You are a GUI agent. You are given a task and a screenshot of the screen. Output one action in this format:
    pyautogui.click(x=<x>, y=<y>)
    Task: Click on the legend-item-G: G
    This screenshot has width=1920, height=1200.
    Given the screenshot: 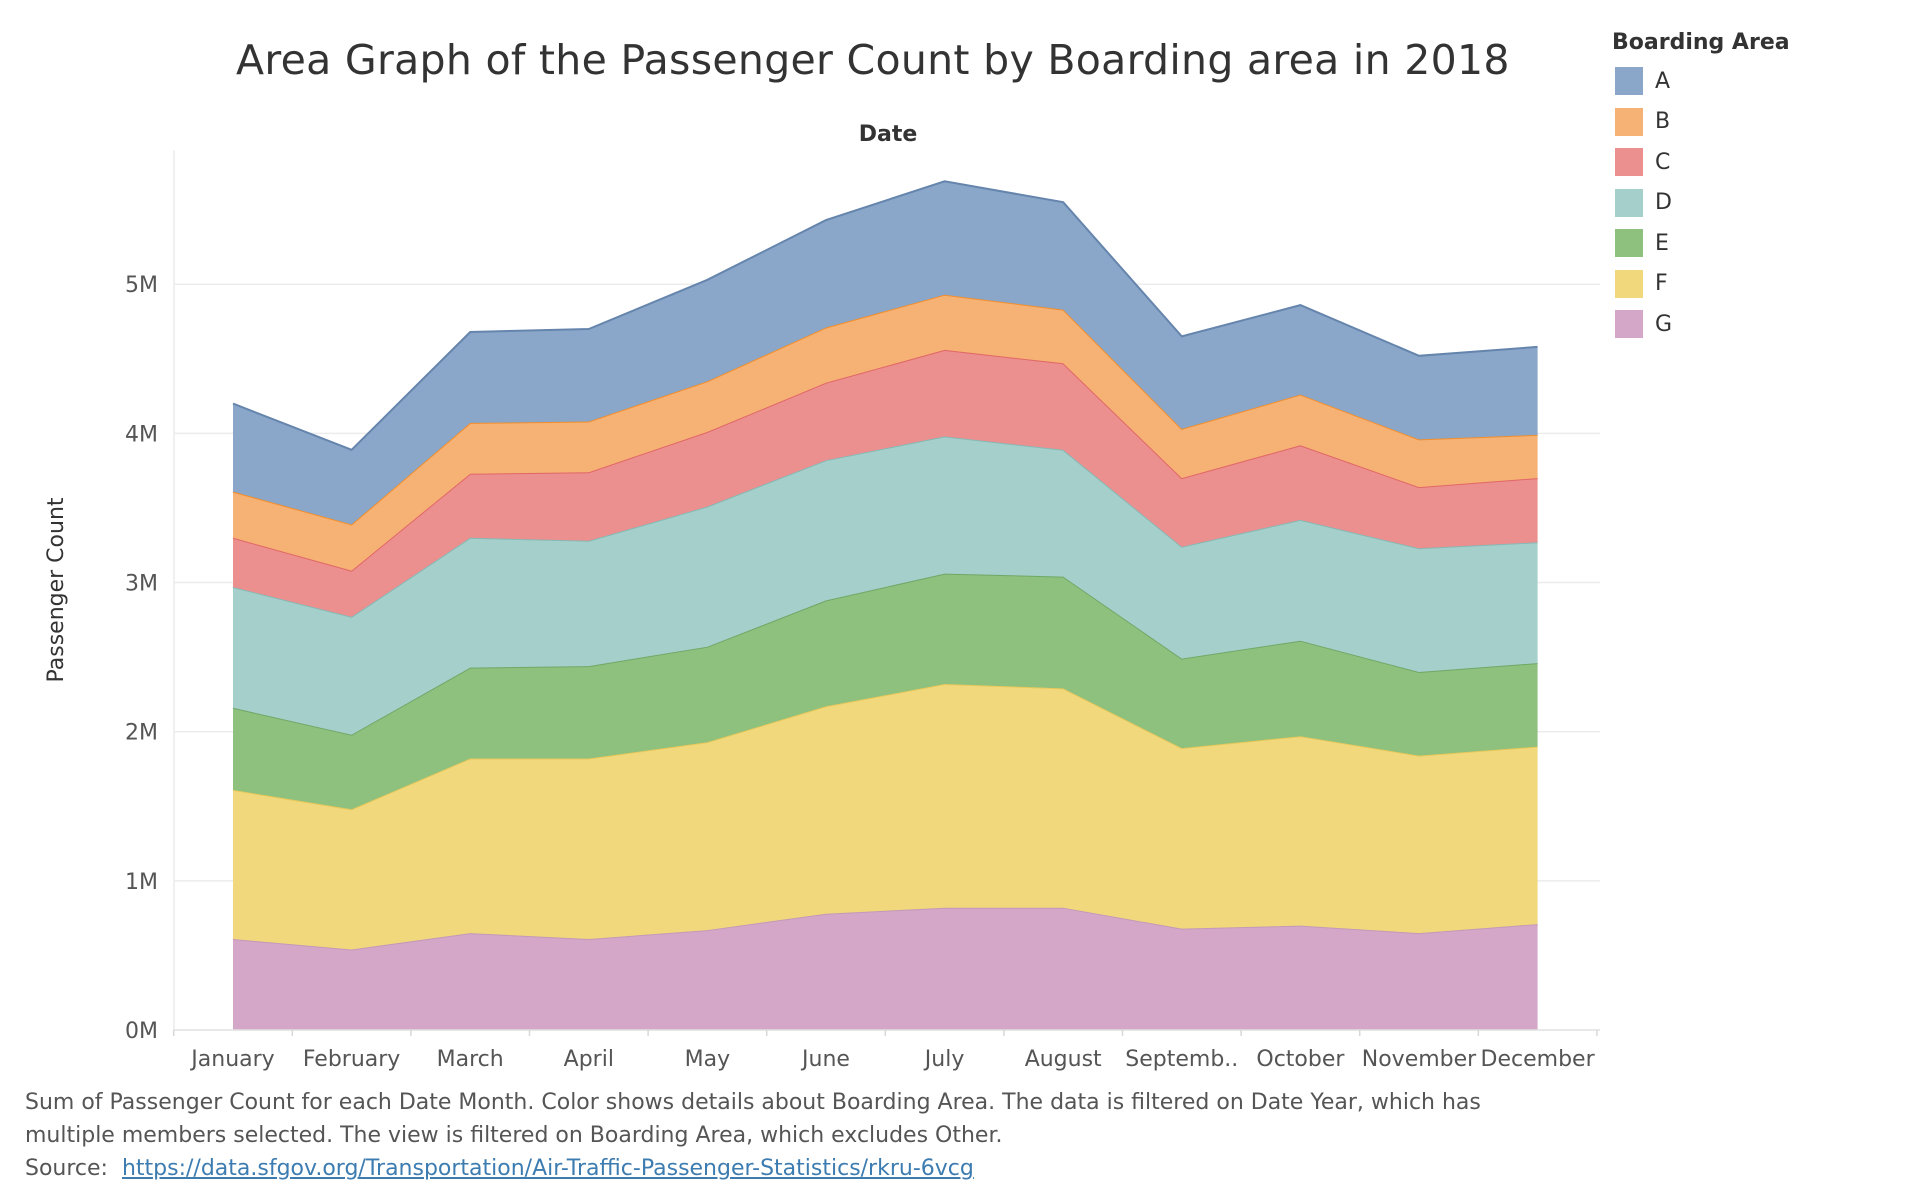 What is the action you would take?
    pyautogui.click(x=1701, y=324)
    